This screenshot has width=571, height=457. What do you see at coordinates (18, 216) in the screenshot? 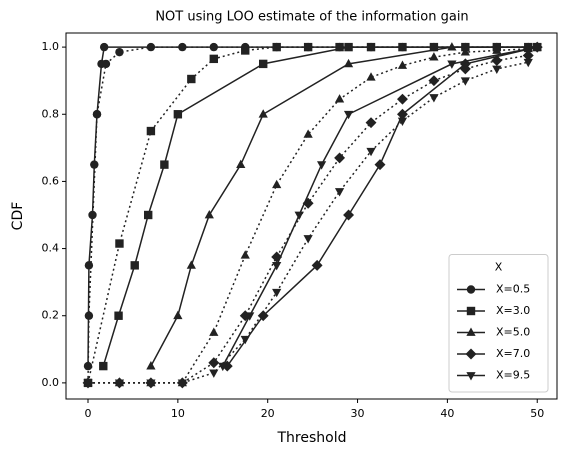
I see `y-axis-label: CDF` at bounding box center [18, 216].